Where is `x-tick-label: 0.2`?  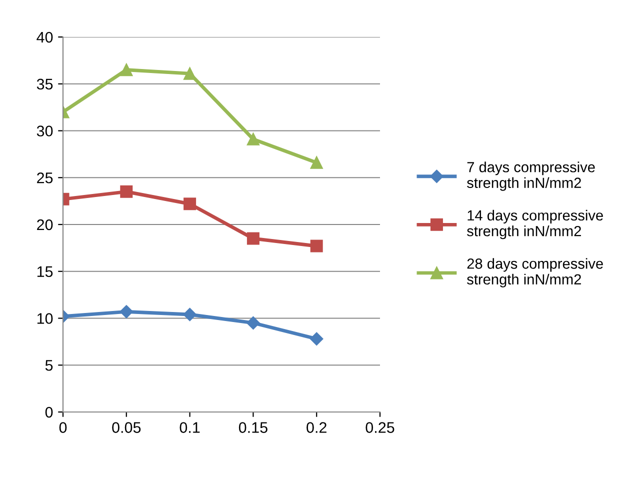
x-tick-label: 0.2 is located at coordinates (316, 427).